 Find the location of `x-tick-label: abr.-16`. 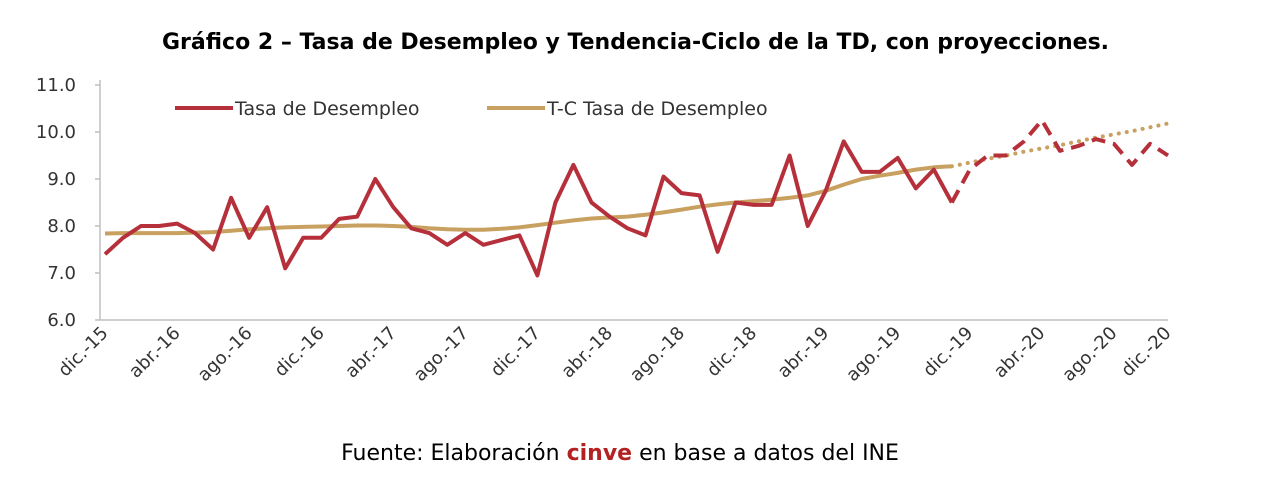

x-tick-label: abr.-16 is located at coordinates (155, 353).